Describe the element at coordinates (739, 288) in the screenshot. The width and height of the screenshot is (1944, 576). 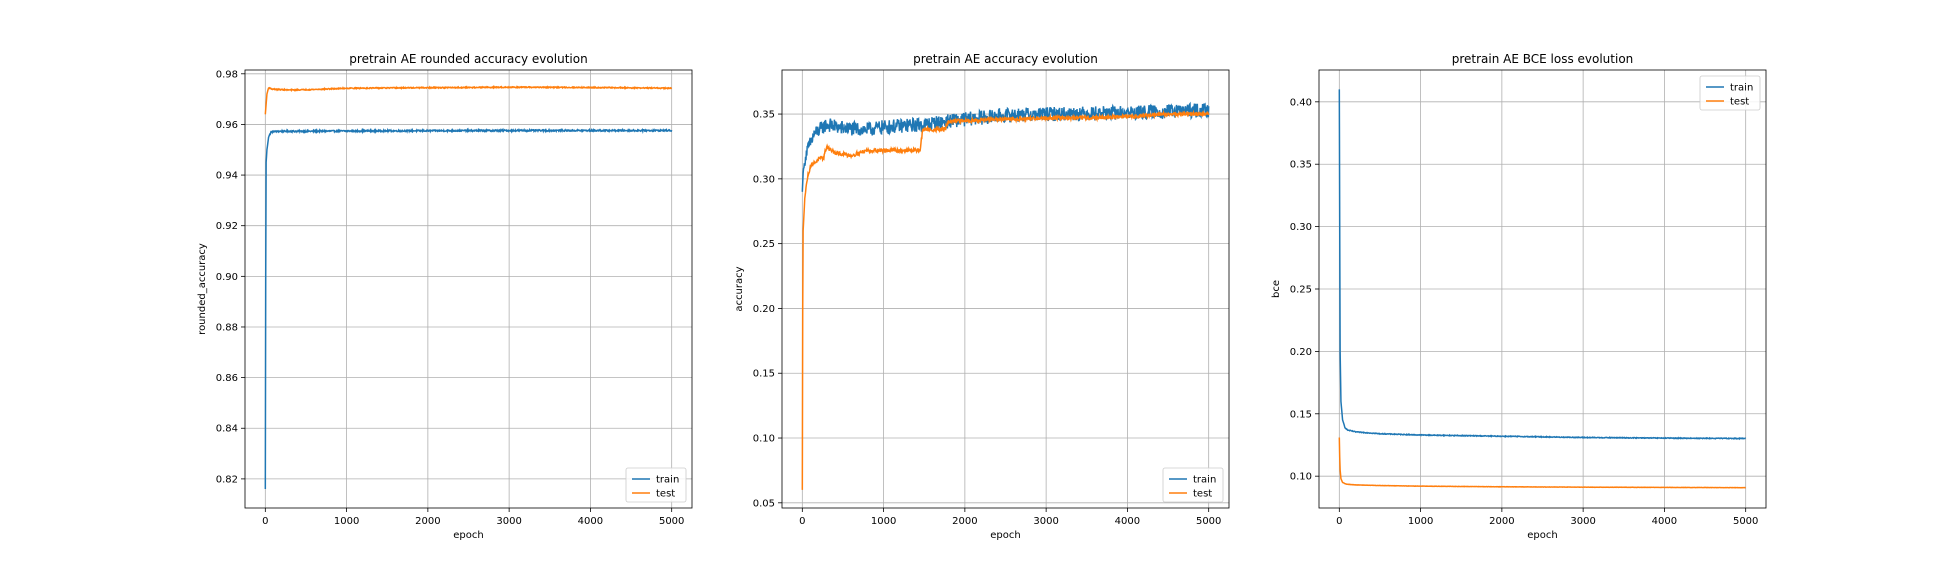
I see `y-axis-label: accuracy` at that location.